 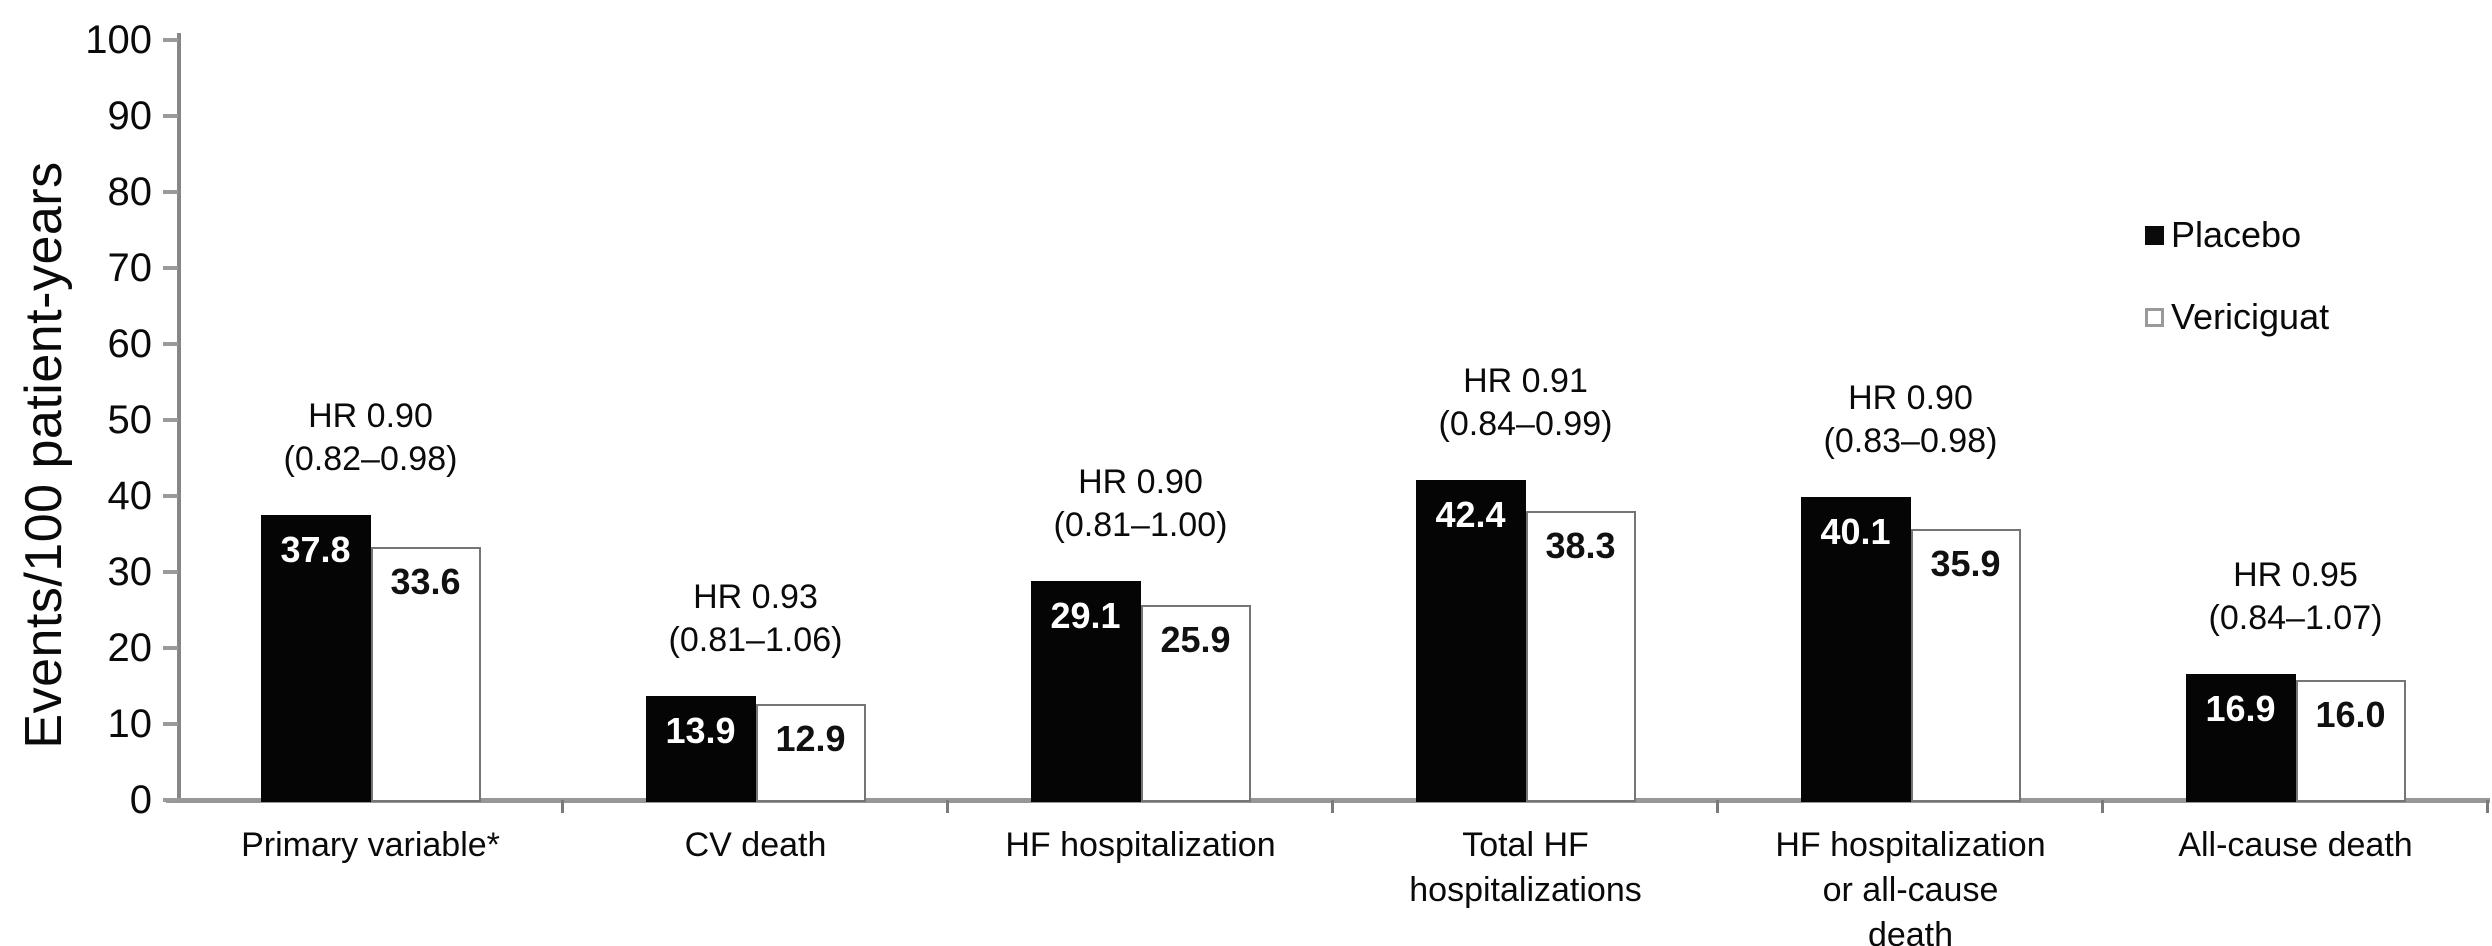 I want to click on vericiguat-value-label: 12.9, so click(x=810, y=738).